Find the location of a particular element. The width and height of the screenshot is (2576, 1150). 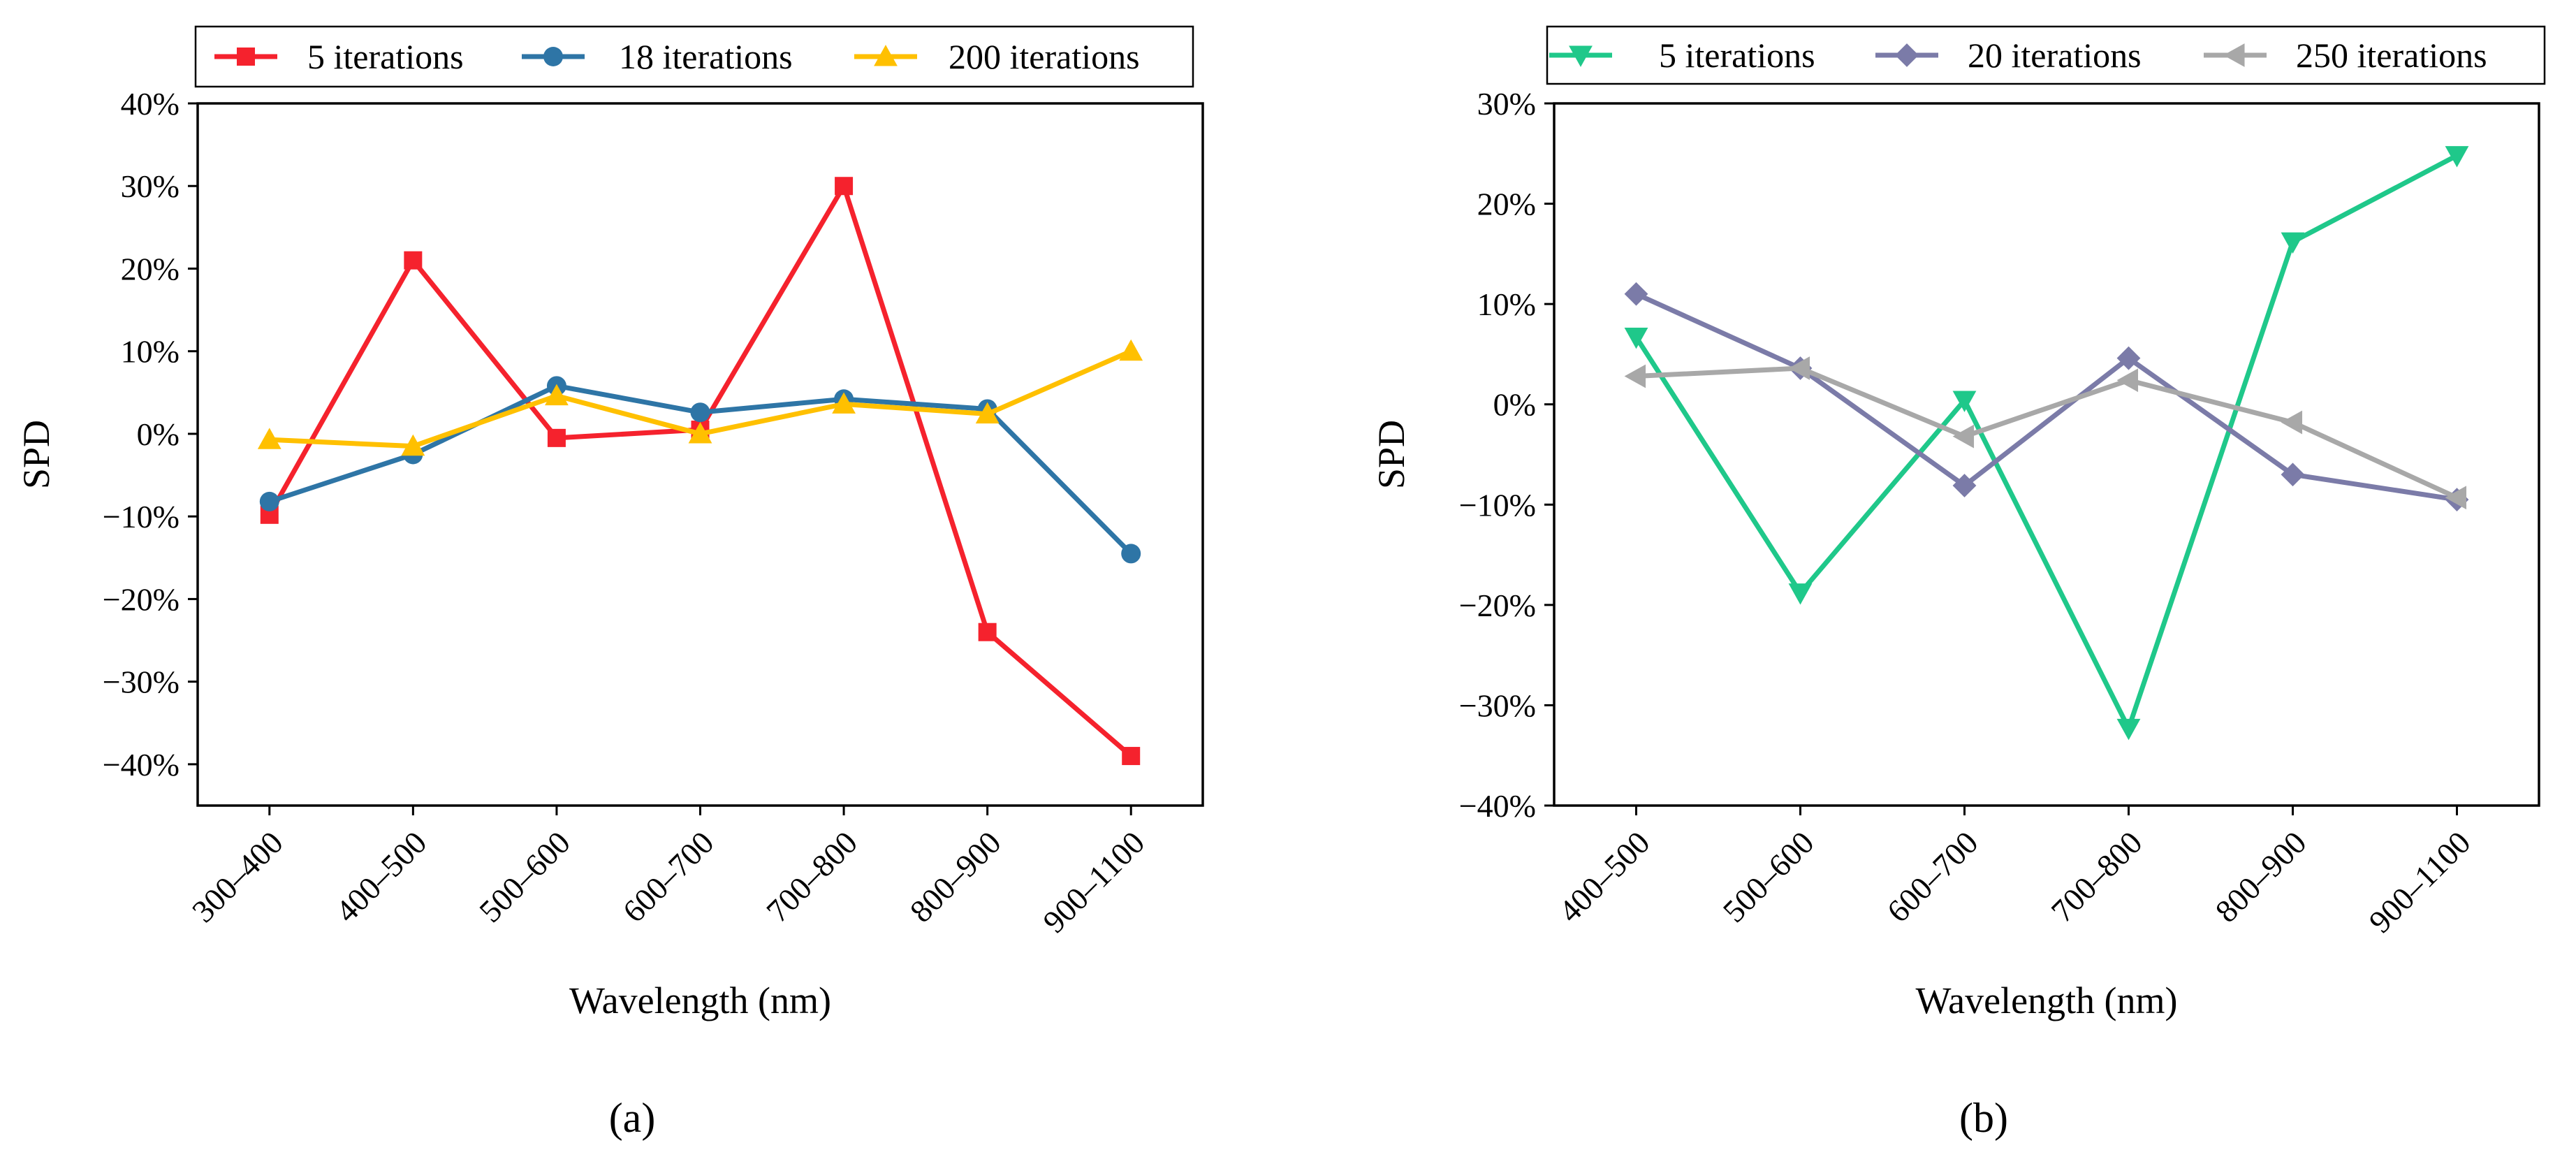

panel-label: (a) is located at coordinates (632, 1118).